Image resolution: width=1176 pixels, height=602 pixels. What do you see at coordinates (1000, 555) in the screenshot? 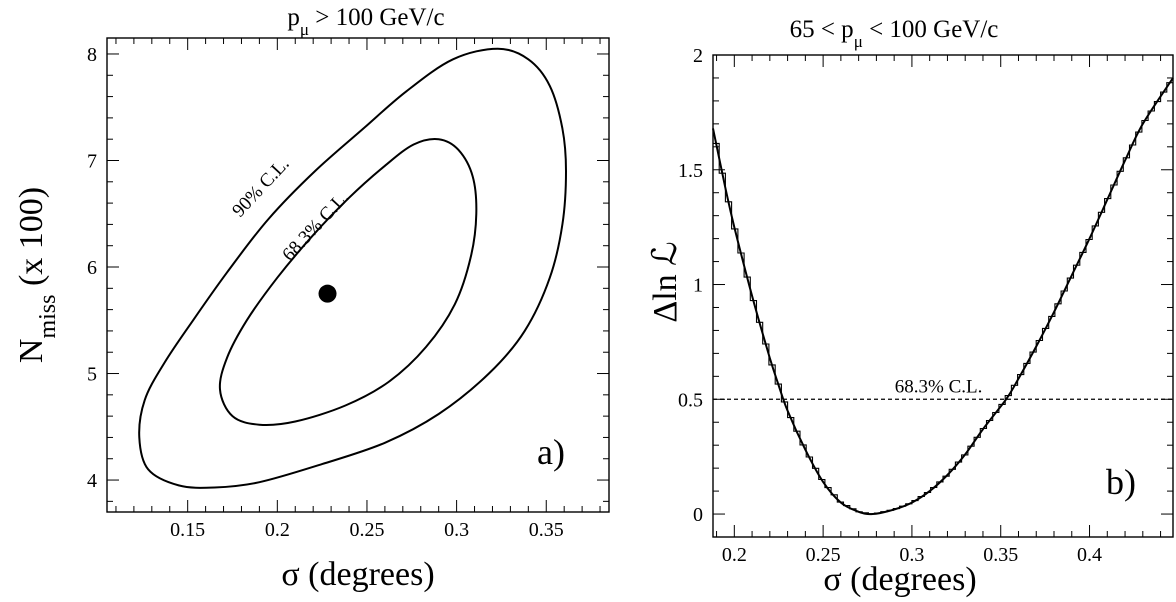
I see `panel-b-xtick-label: 0.35` at bounding box center [1000, 555].